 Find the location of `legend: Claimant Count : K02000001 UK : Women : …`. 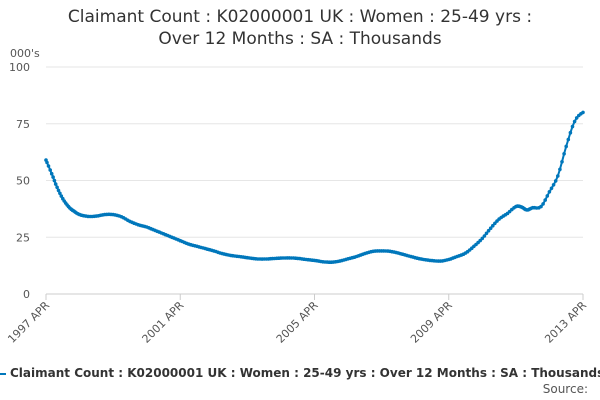

legend: Claimant Count : K02000001 UK : Women : … is located at coordinates (300, 374).